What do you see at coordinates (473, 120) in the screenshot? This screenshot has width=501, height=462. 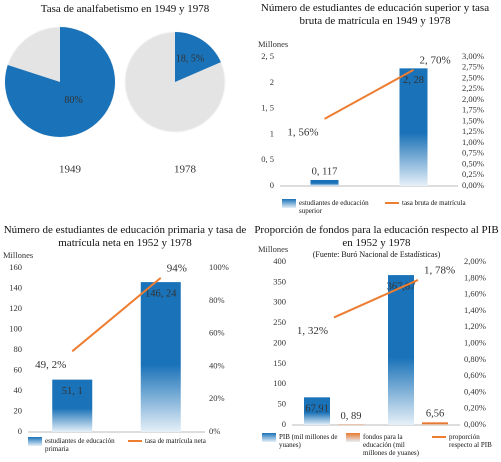 I see `y2-tick-label: 1,50%` at bounding box center [473, 120].